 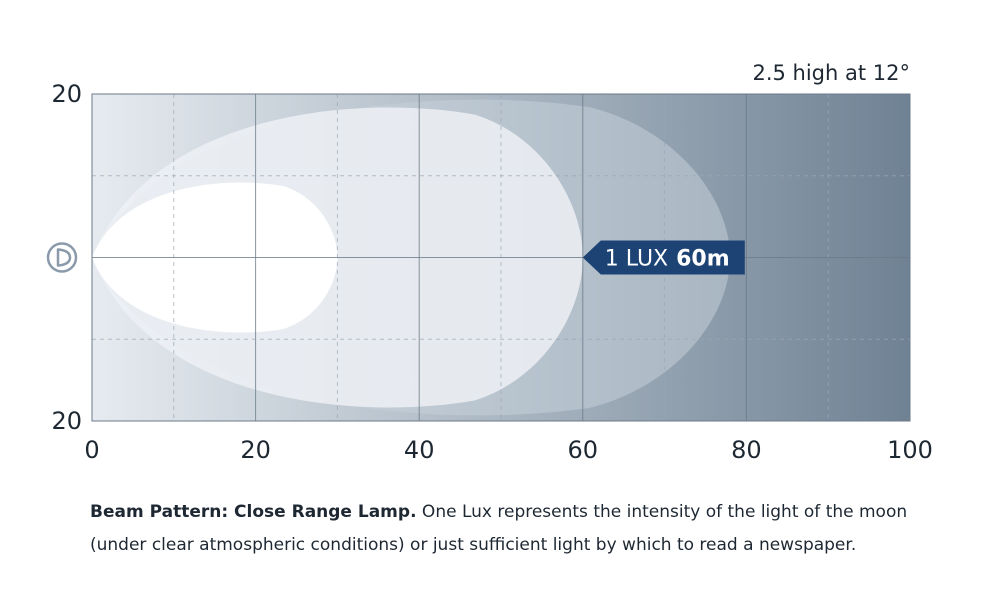 What do you see at coordinates (62, 257) in the screenshot?
I see `headlamp-icon` at bounding box center [62, 257].